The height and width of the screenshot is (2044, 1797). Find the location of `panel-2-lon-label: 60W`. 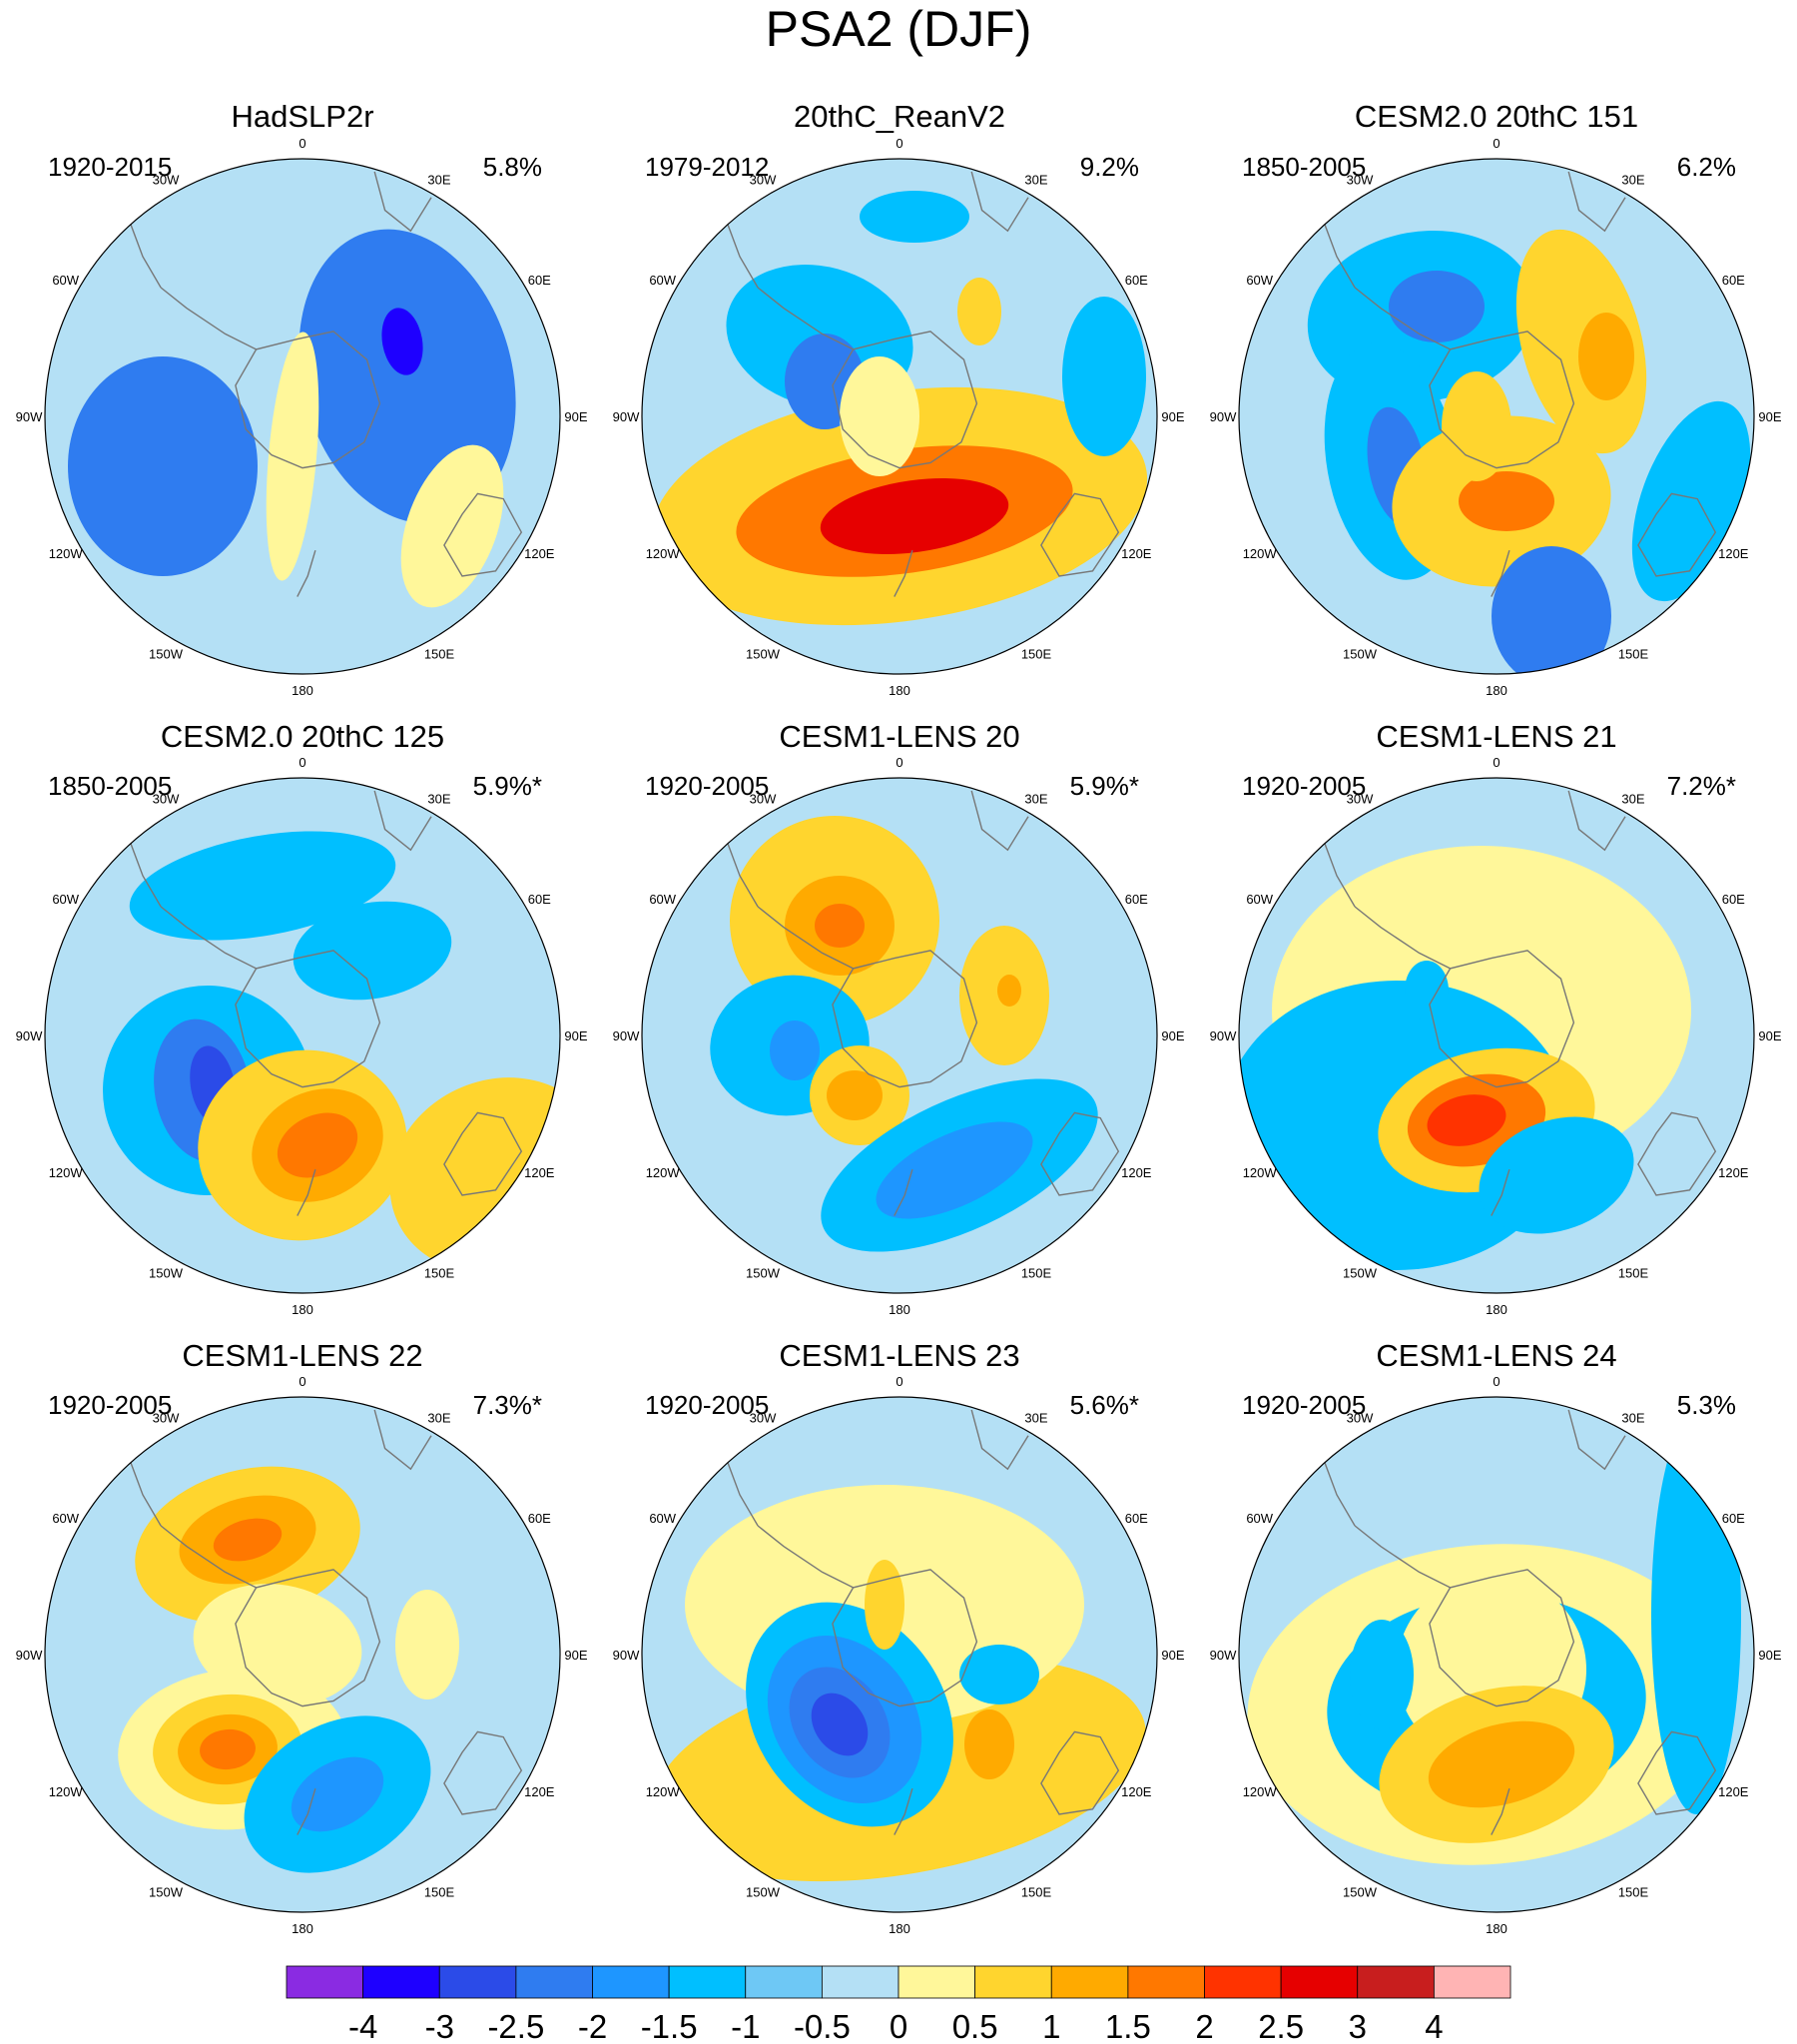

panel-2-lon-label: 60W is located at coordinates (662, 280).